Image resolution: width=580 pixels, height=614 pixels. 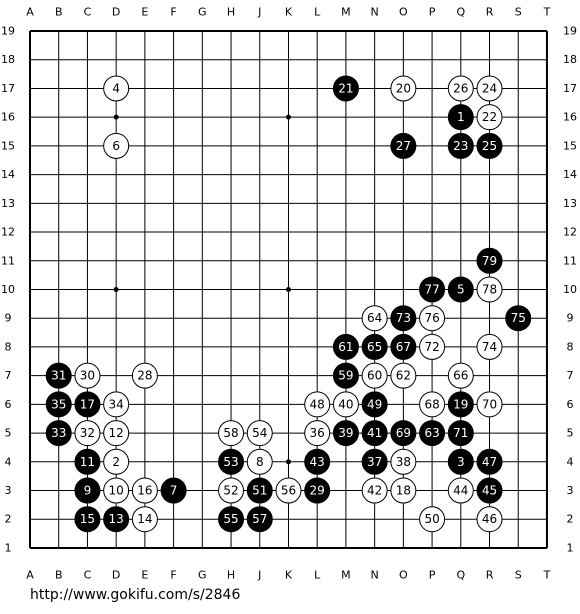 What do you see at coordinates (346, 12) in the screenshot?
I see `column-label: M` at bounding box center [346, 12].